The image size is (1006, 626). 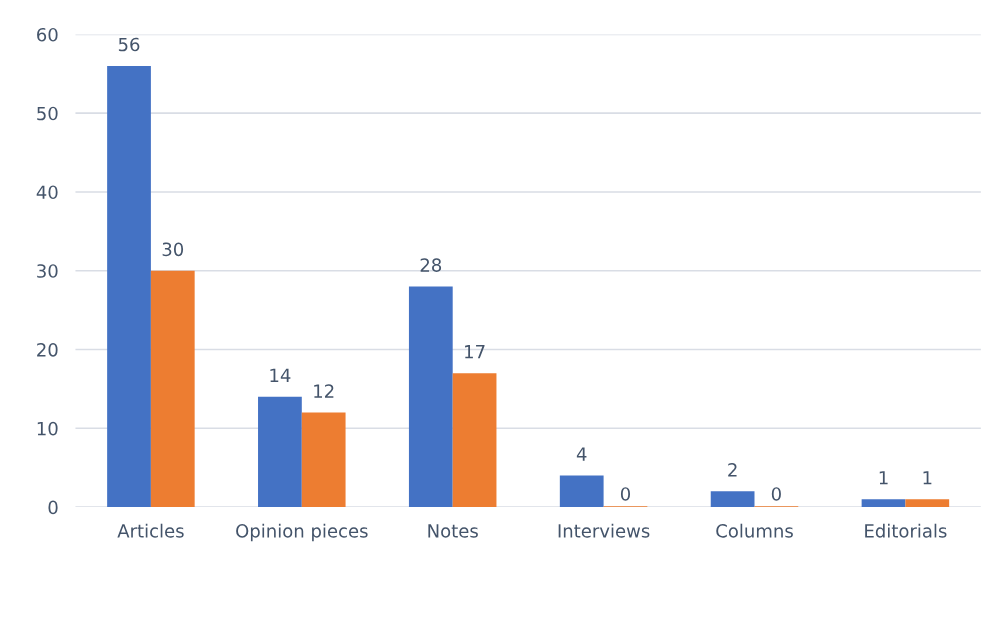 I want to click on y-tick-label: 0, so click(x=53, y=507).